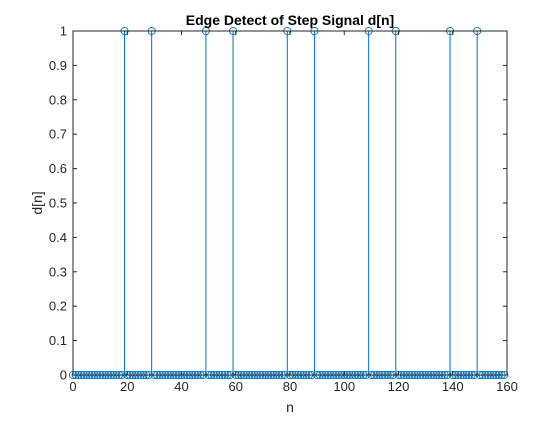 Image resolution: width=560 pixels, height=425 pixels. I want to click on y-tick-label: 0.6, so click(58, 168).